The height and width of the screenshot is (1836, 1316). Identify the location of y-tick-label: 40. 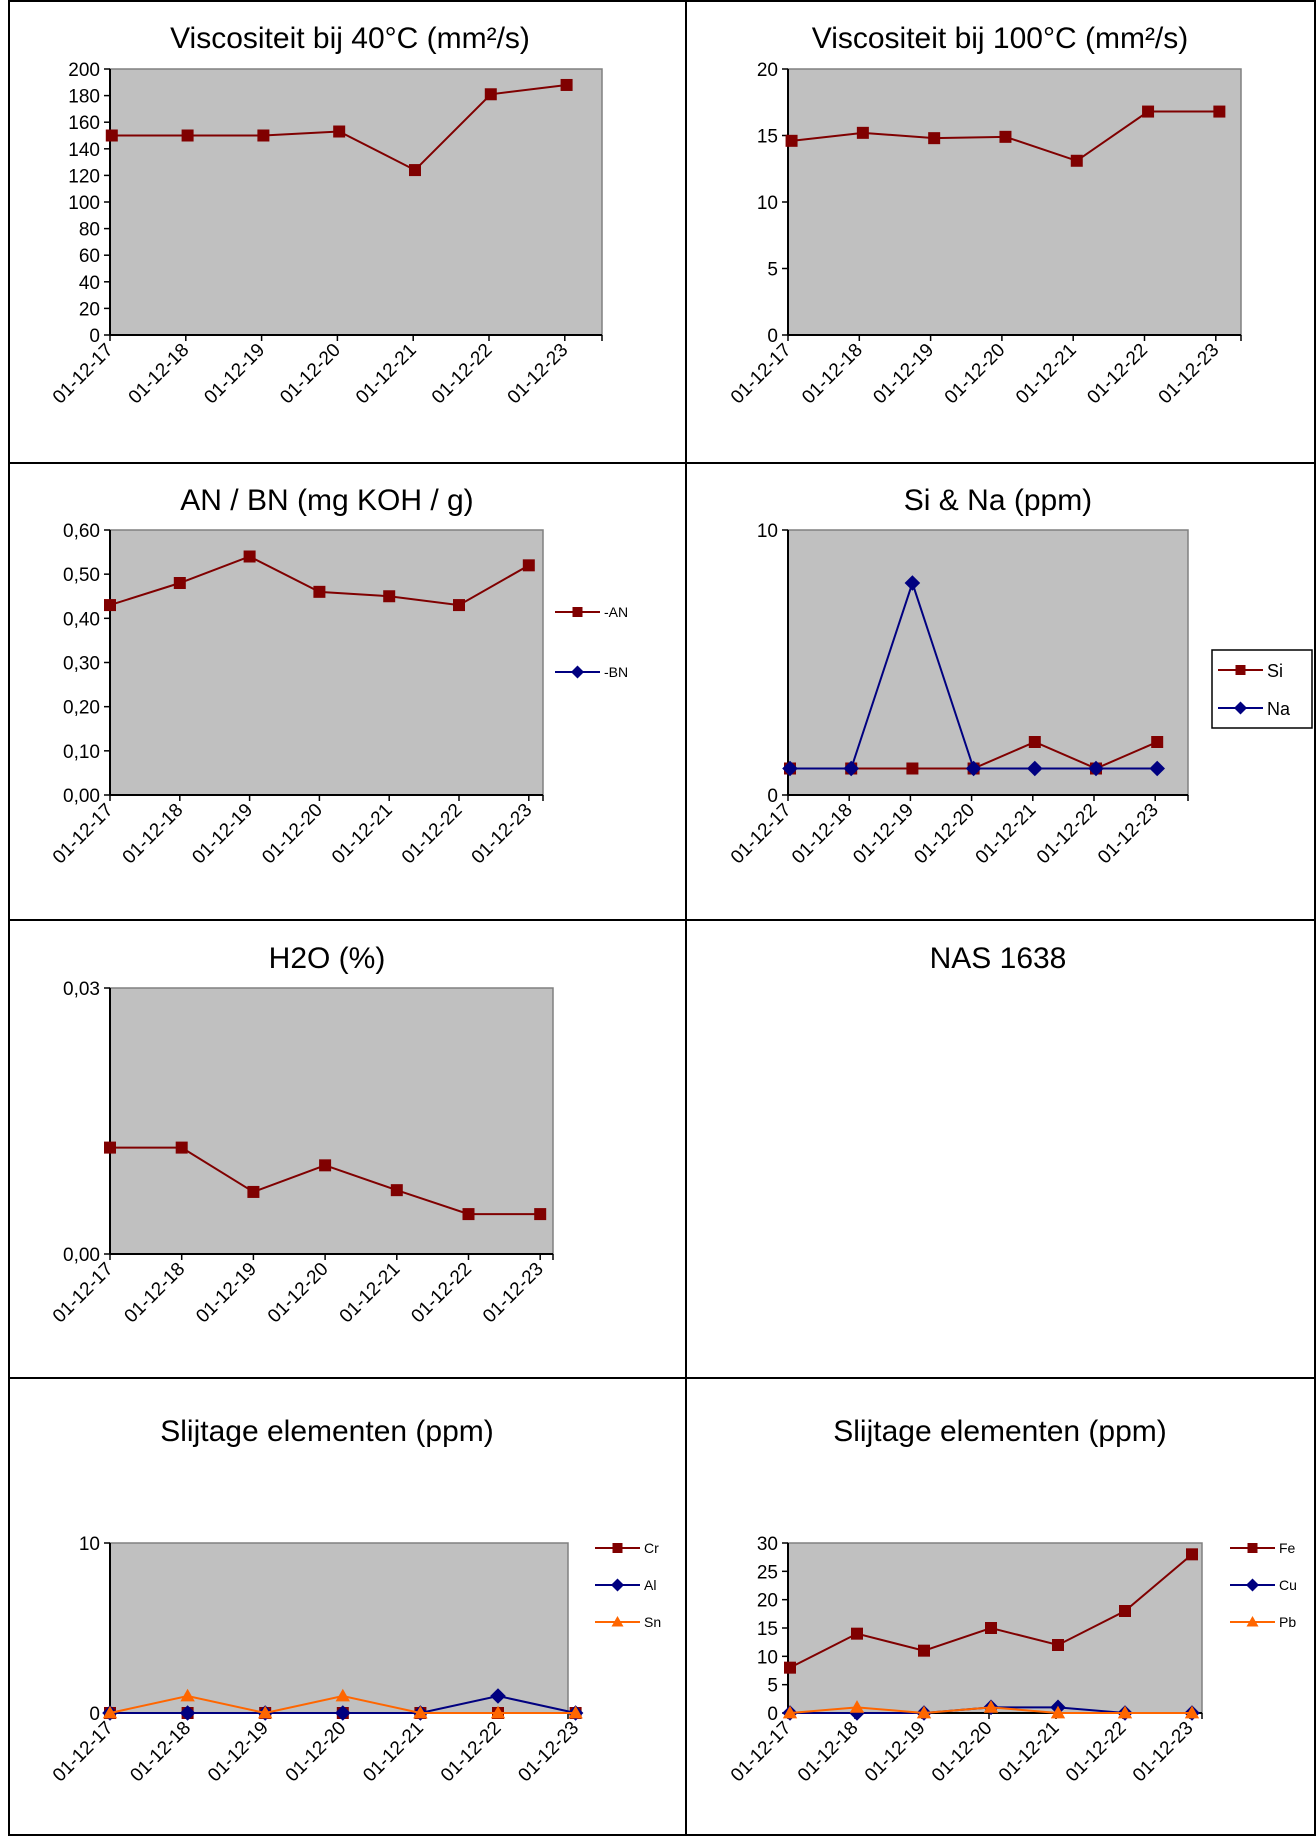
(89, 283).